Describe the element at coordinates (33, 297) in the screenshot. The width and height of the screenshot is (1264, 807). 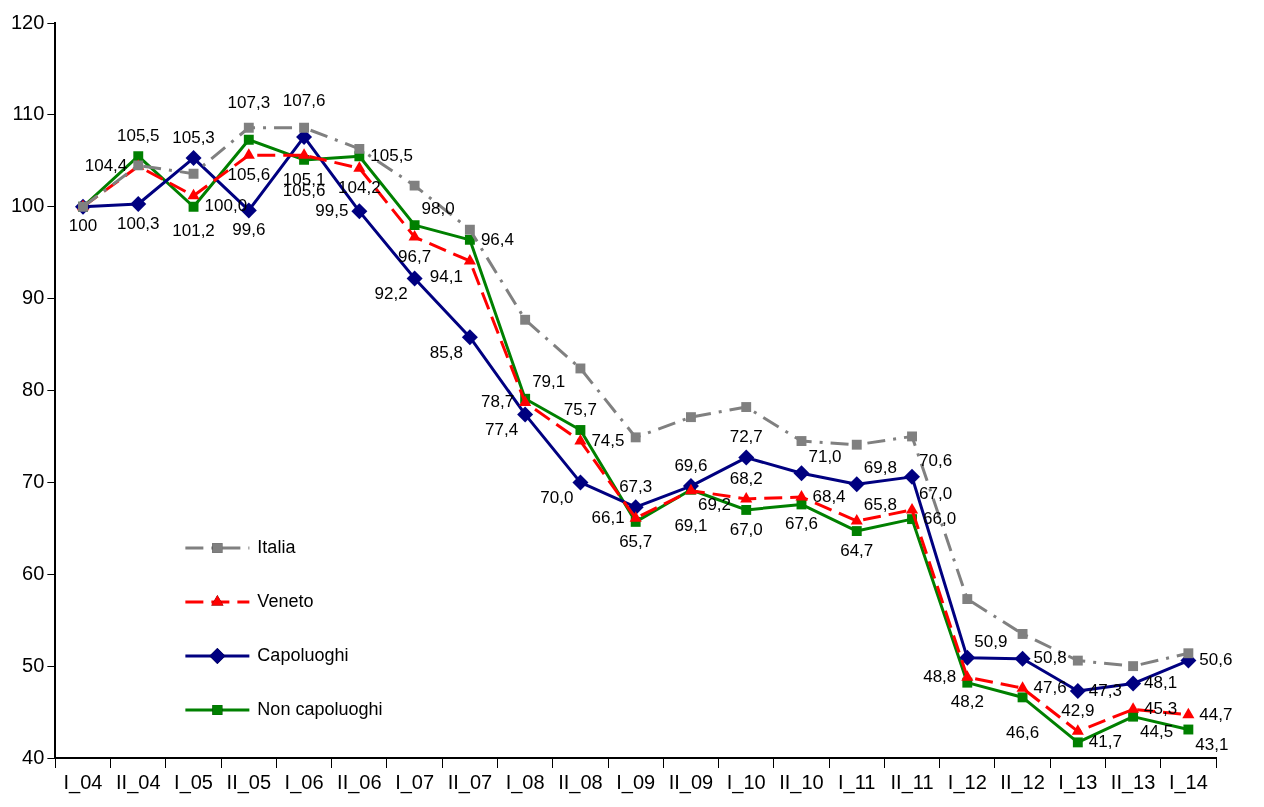
I see `y-tick-label: 90` at that location.